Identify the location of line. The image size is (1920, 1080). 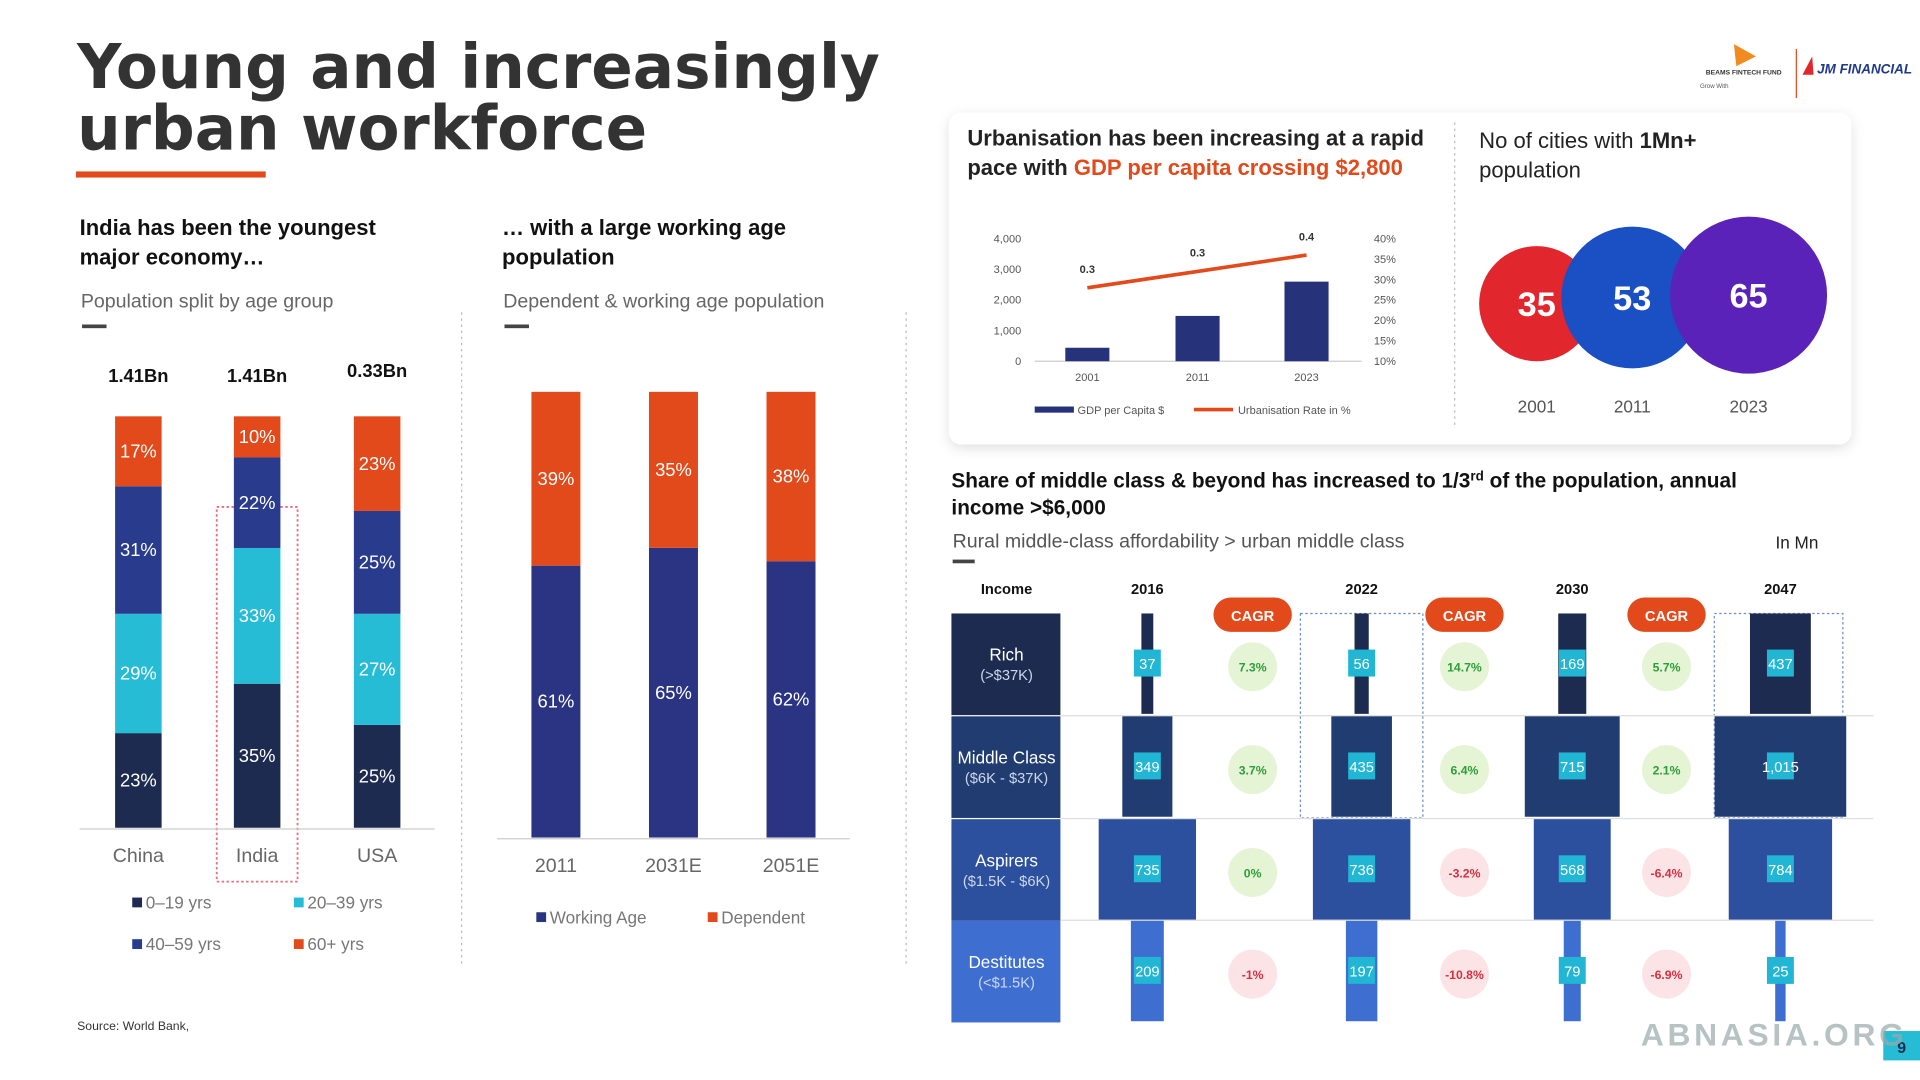
(1197, 271).